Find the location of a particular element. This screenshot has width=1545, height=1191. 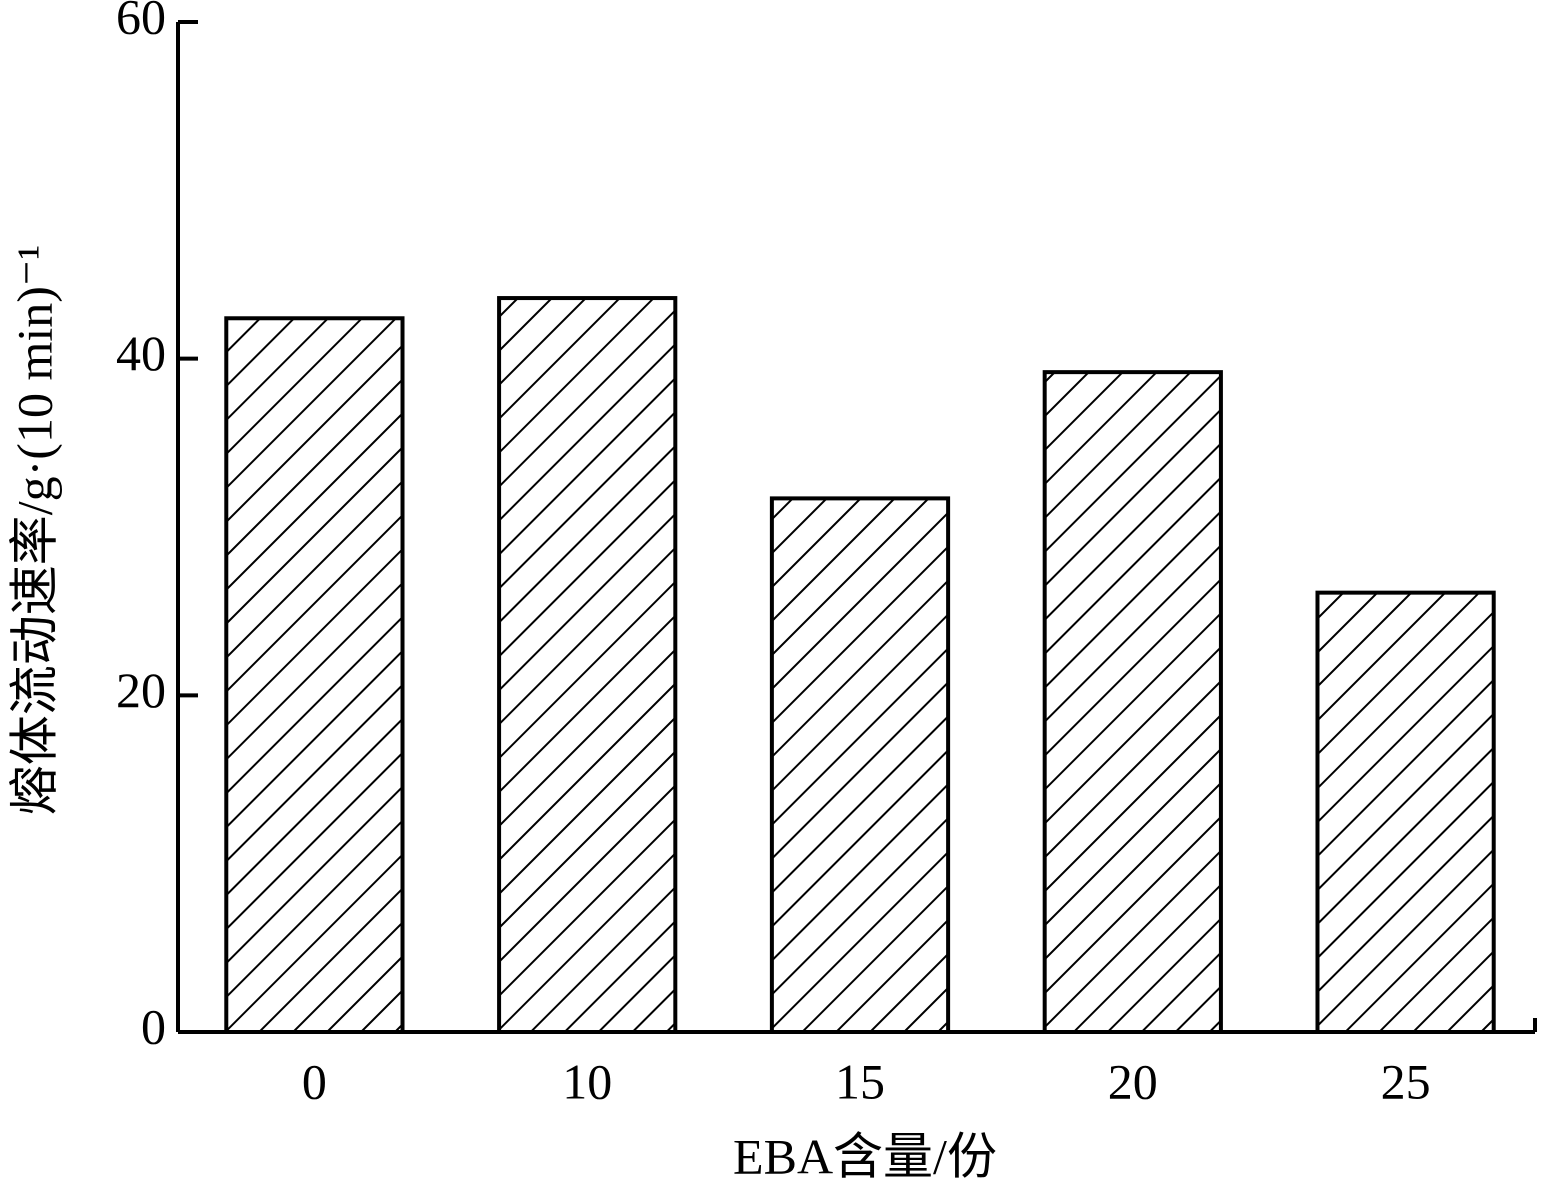

y-axis-label: 熔体流动速率/g·(10 min)⁻¹ is located at coordinates (34, 530).